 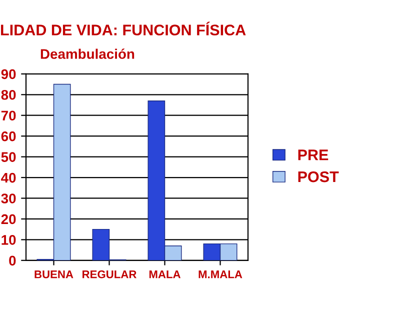 I want to click on y-tick-label: 70, so click(x=8, y=115).